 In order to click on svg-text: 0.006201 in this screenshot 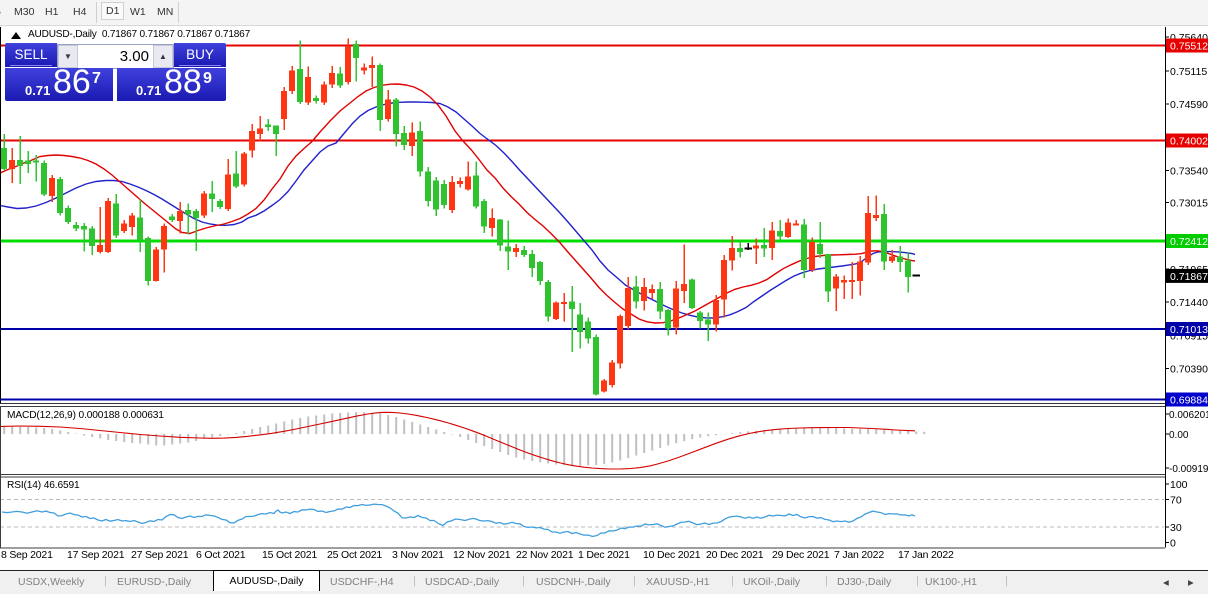, I will do `click(1188, 415)`.